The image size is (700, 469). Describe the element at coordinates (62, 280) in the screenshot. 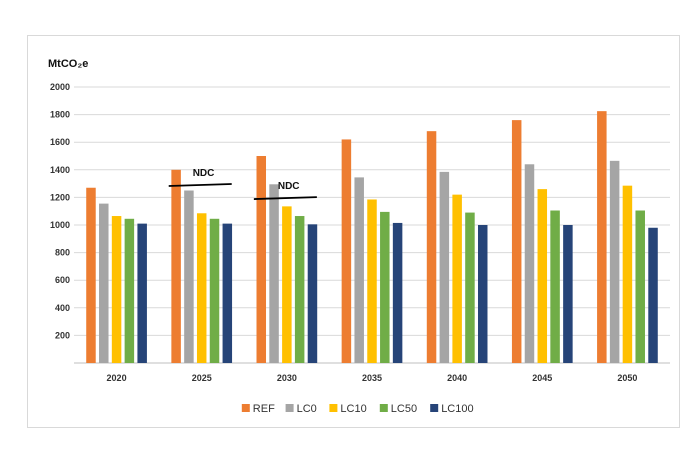

I see `y-tick-label: 600` at that location.